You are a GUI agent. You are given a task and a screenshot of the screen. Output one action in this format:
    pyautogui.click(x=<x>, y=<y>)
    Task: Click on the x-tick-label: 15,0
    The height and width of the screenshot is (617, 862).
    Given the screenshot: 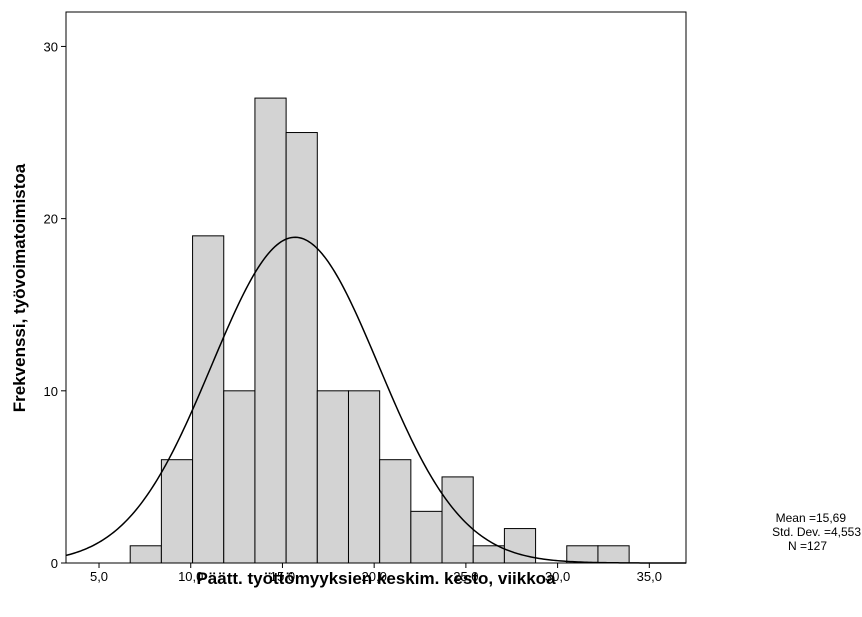 What is the action you would take?
    pyautogui.click(x=282, y=576)
    